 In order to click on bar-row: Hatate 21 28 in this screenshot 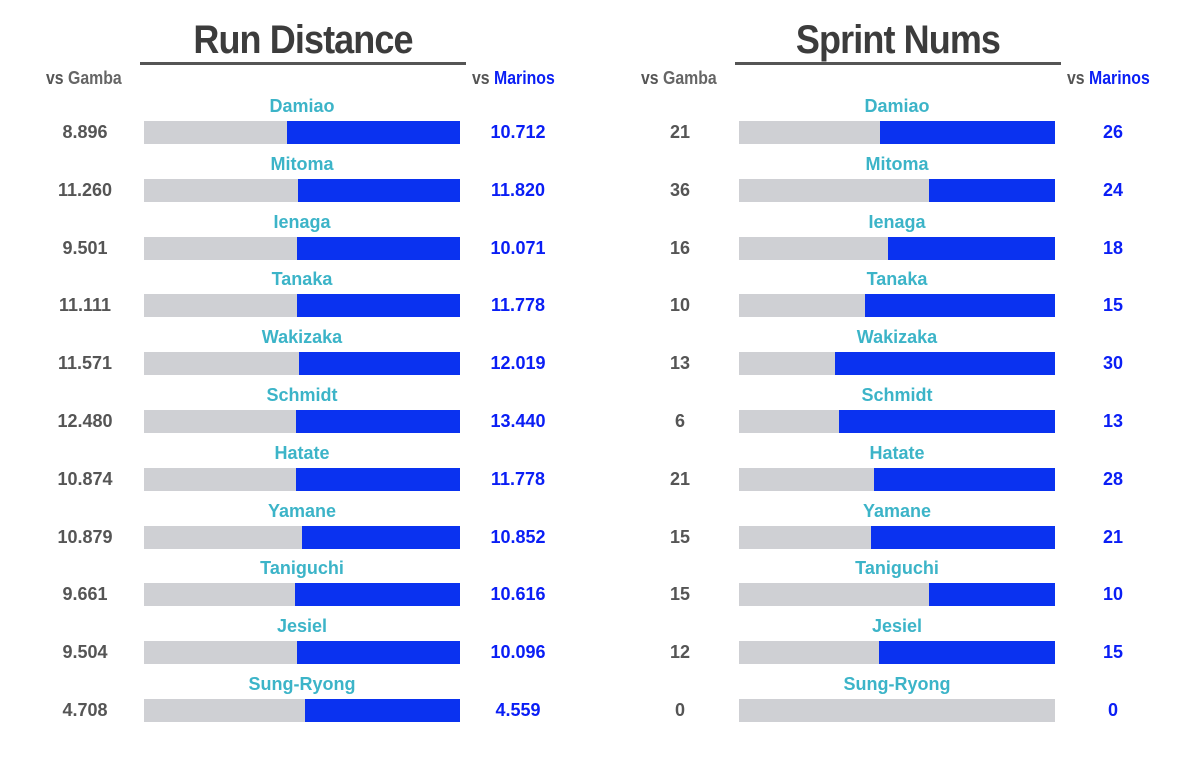, I will do `click(915, 472)`.